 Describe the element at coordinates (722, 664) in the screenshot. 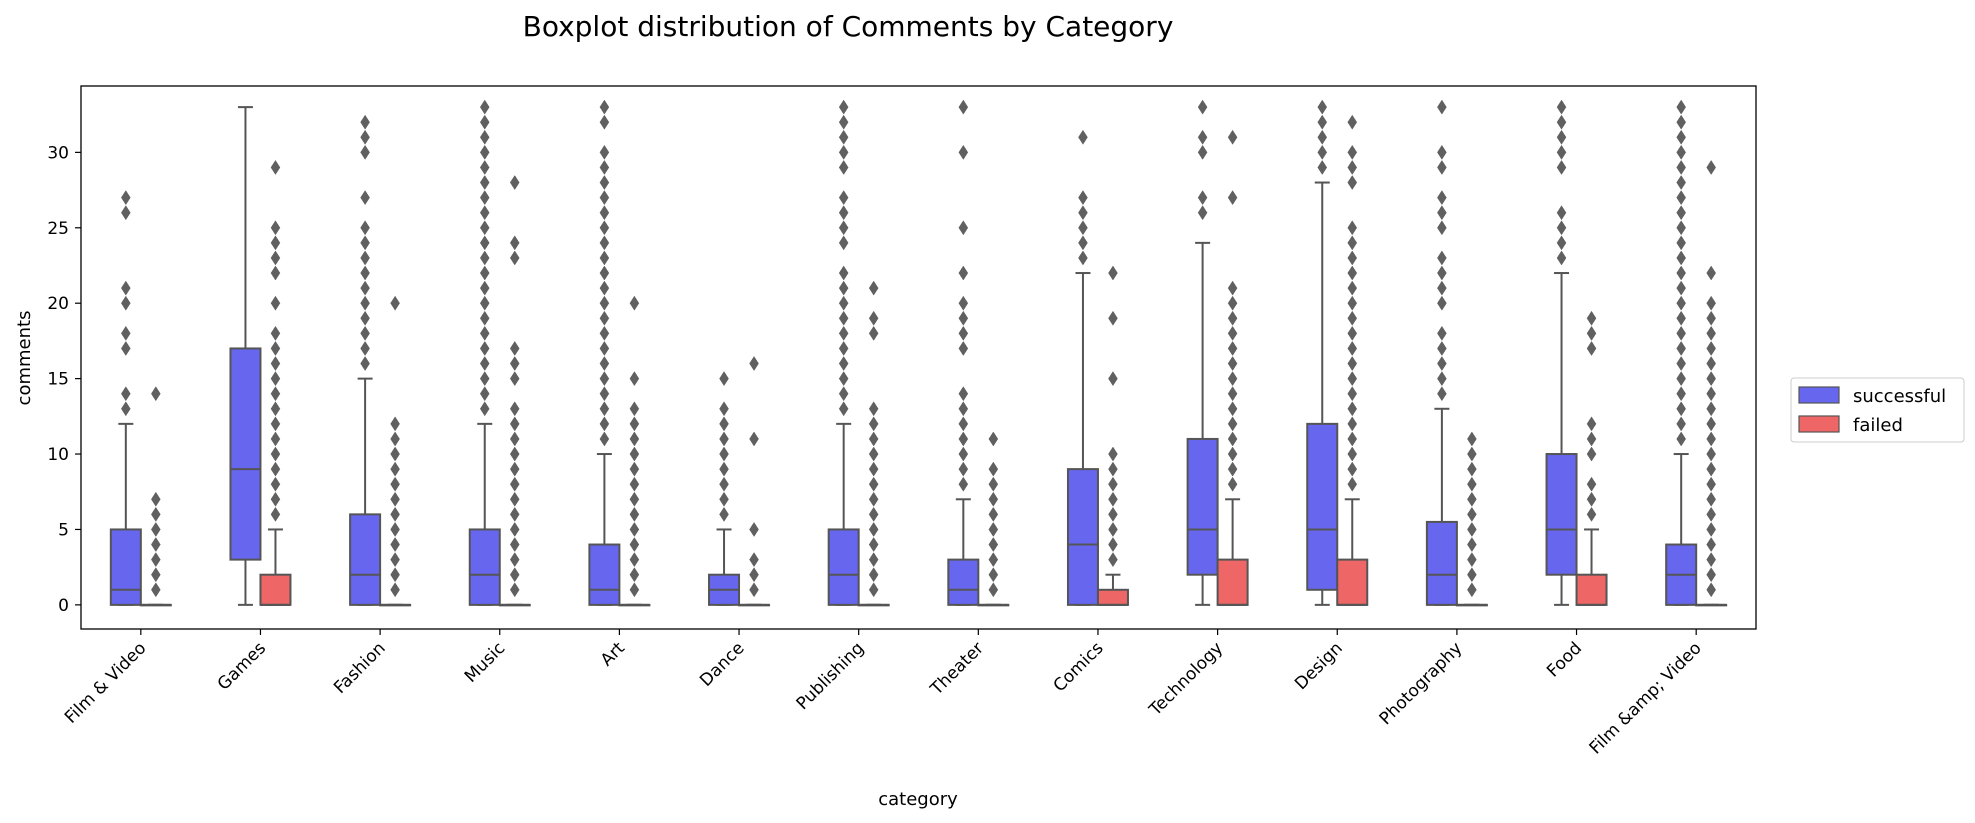

I see `x-tick-label: Dance` at that location.